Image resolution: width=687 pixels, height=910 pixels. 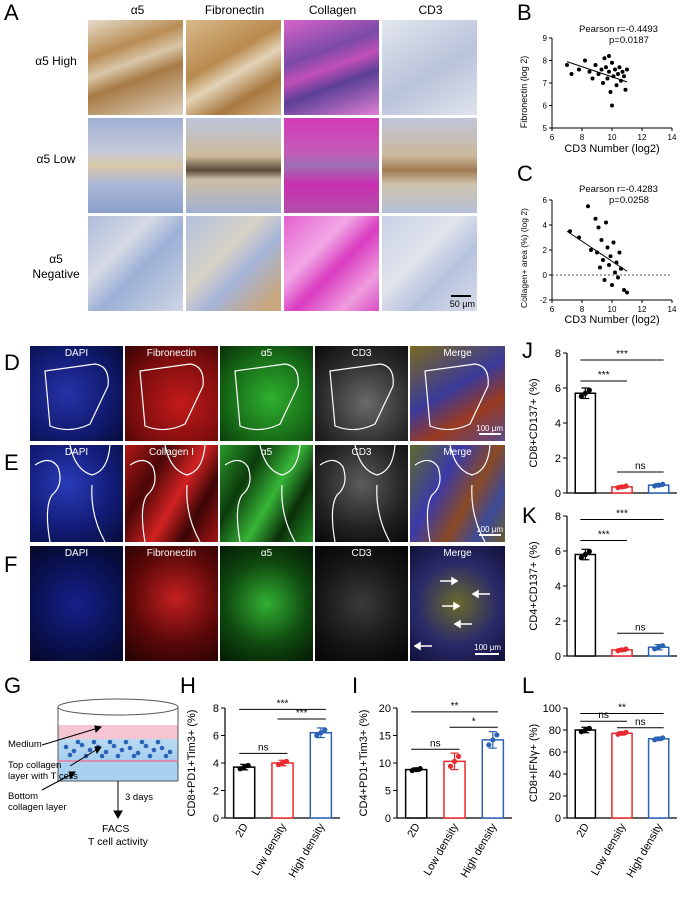 What do you see at coordinates (618, 29) in the screenshot?
I see `stat-pearson-b: Pearson r=-0.4493` at bounding box center [618, 29].